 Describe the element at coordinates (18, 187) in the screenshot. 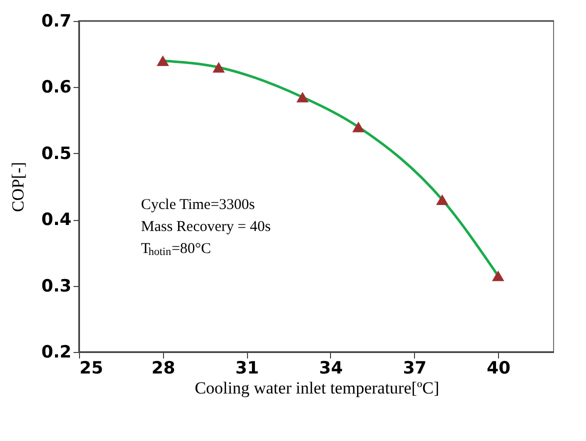

I see `y-axis-title: COP[-]` at that location.